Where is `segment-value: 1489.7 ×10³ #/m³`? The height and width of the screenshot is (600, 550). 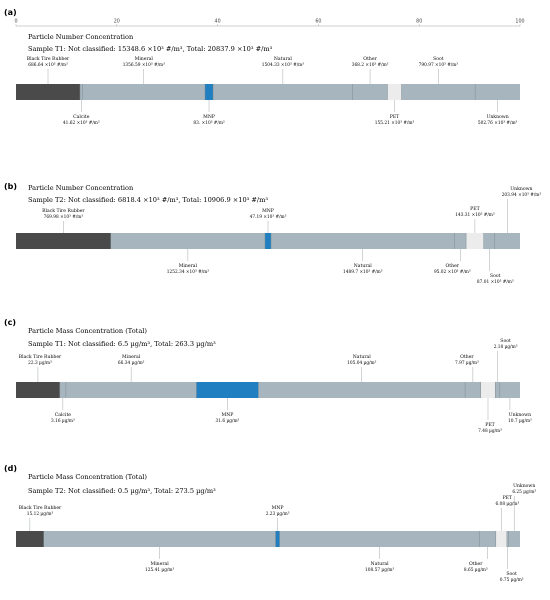 segment-value: 1489.7 ×10³ #/m³ is located at coordinates (363, 272).